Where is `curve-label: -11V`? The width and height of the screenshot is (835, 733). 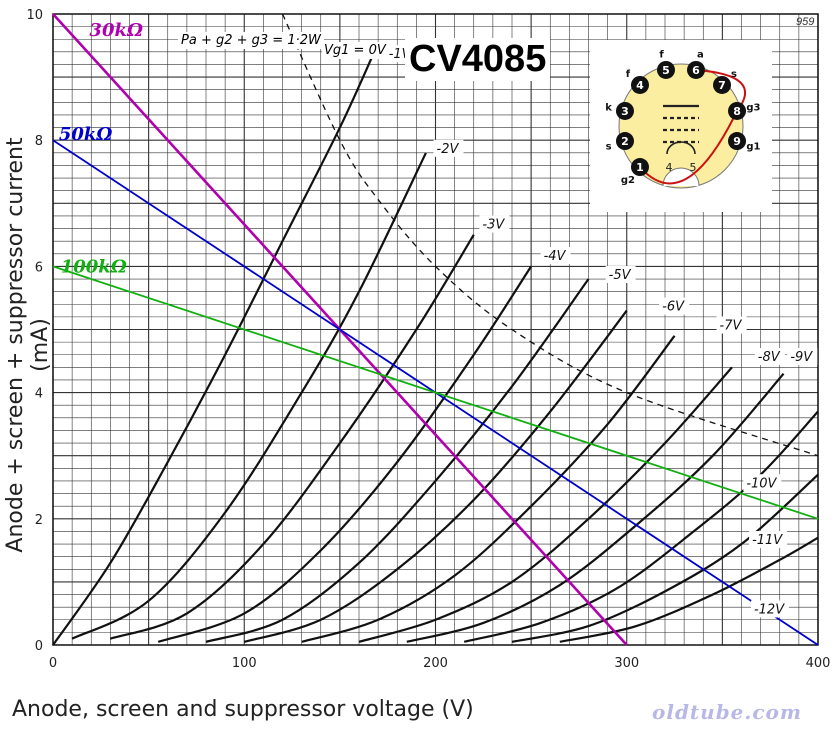 curve-label: -11V is located at coordinates (767, 540).